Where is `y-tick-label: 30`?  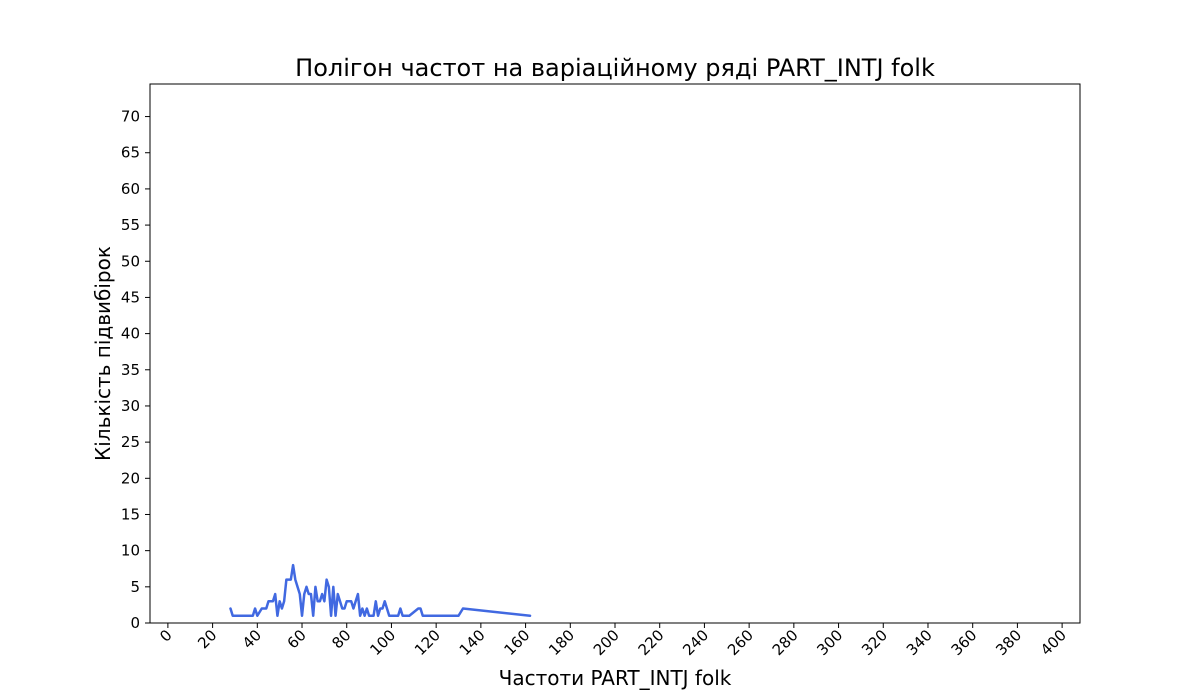
y-tick-label: 30 is located at coordinates (130, 406).